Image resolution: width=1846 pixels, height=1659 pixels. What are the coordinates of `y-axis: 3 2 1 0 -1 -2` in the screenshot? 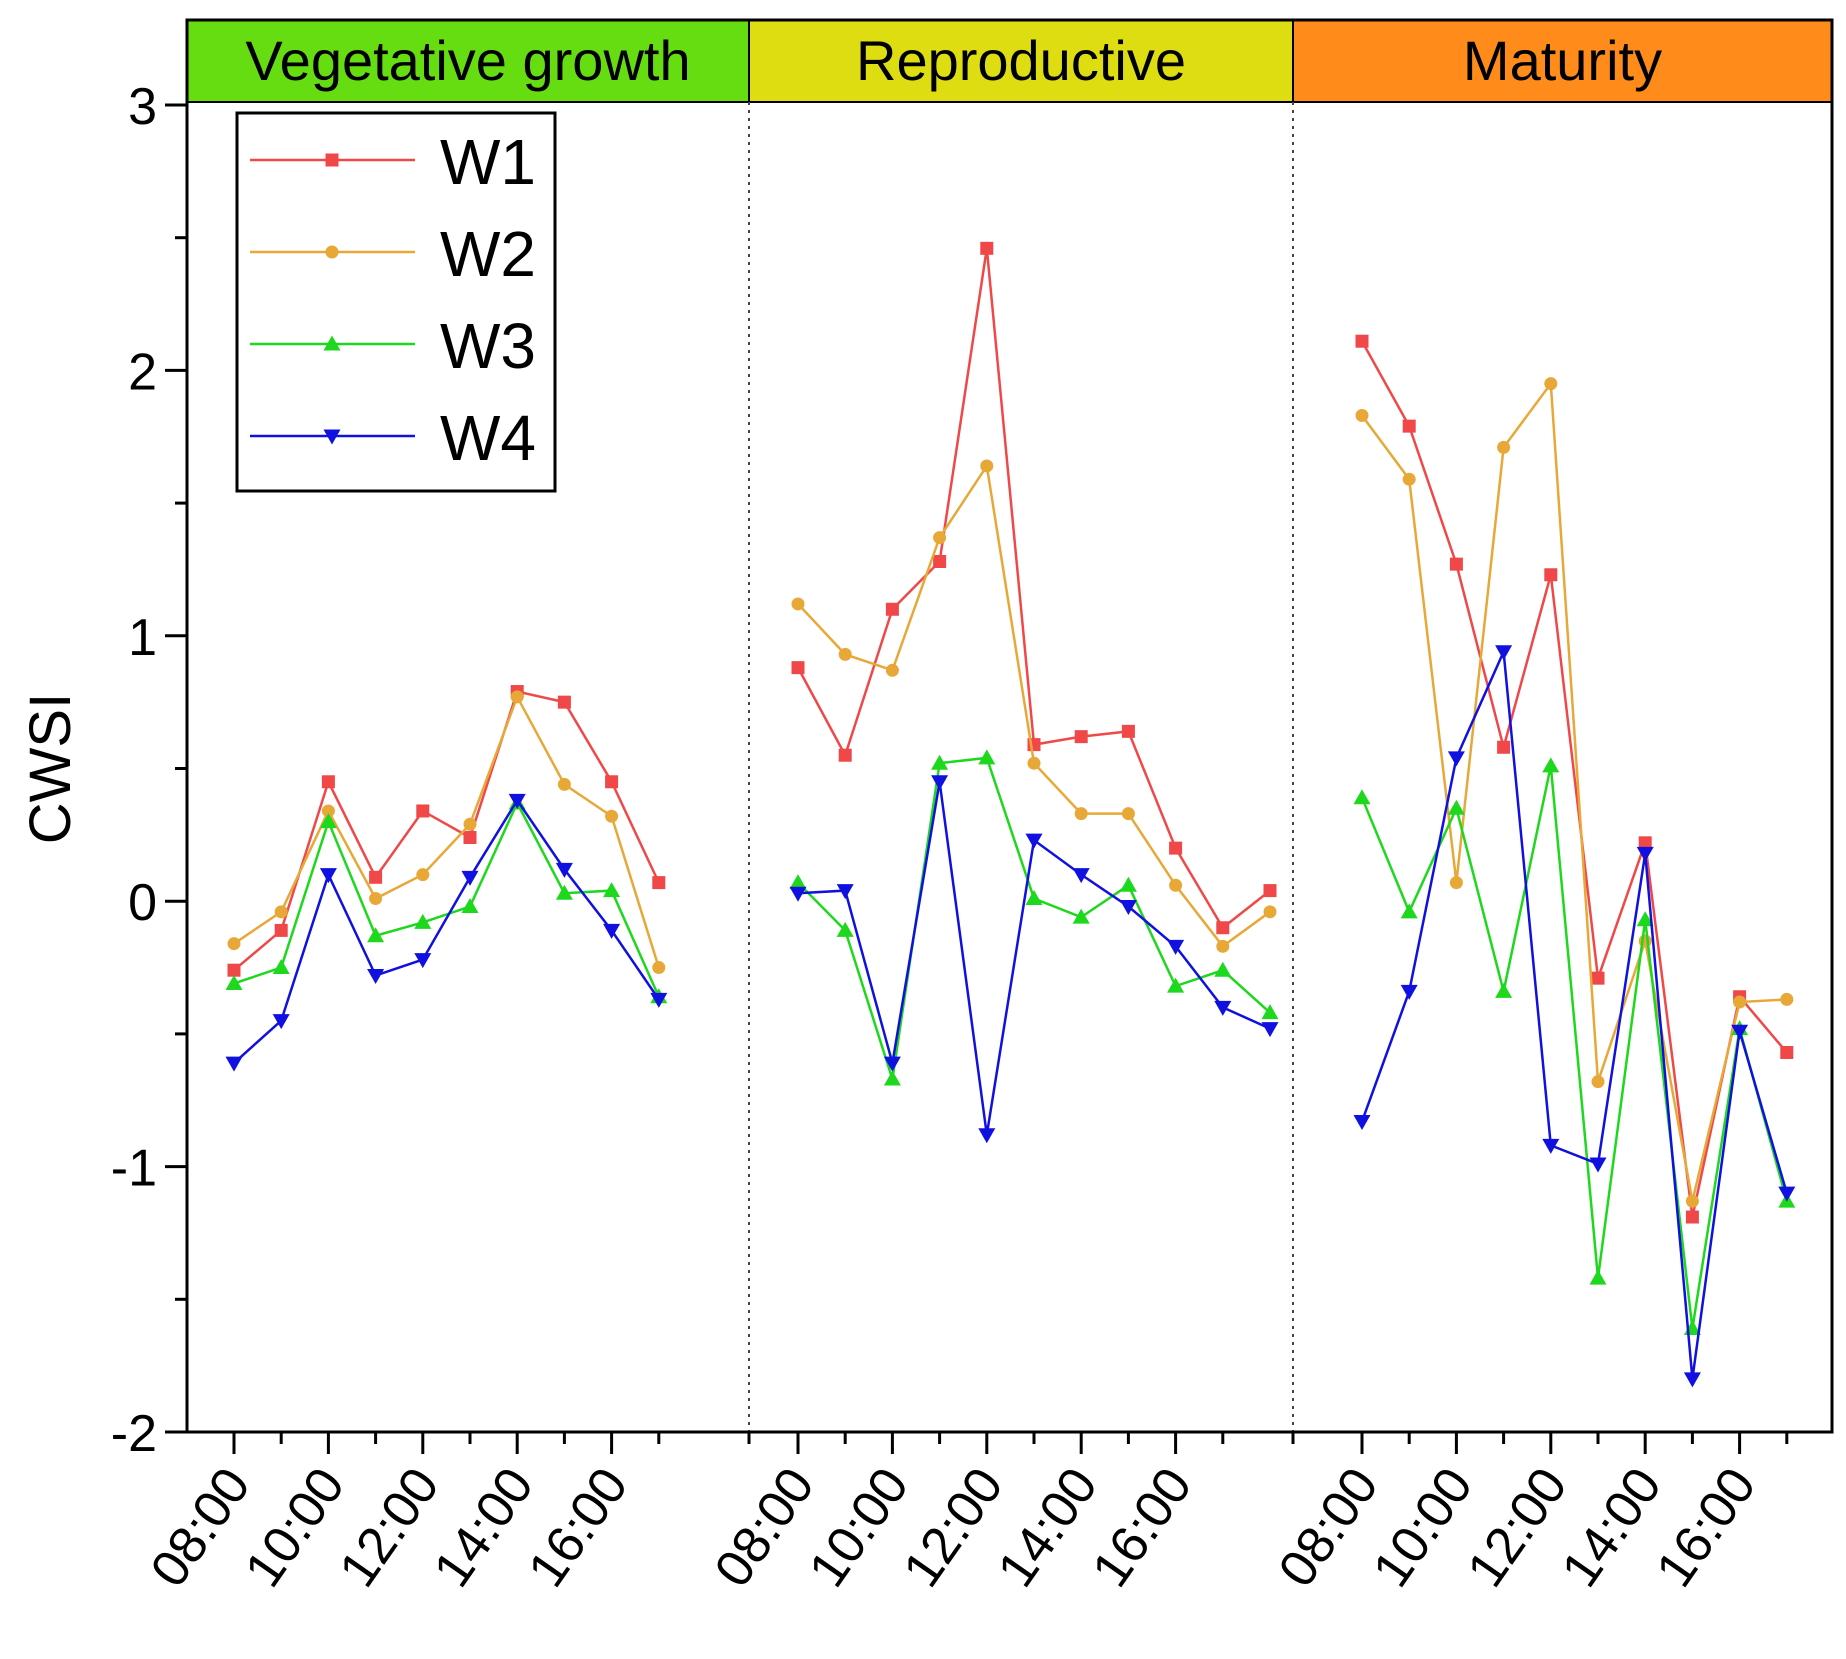 It's located at (149, 770).